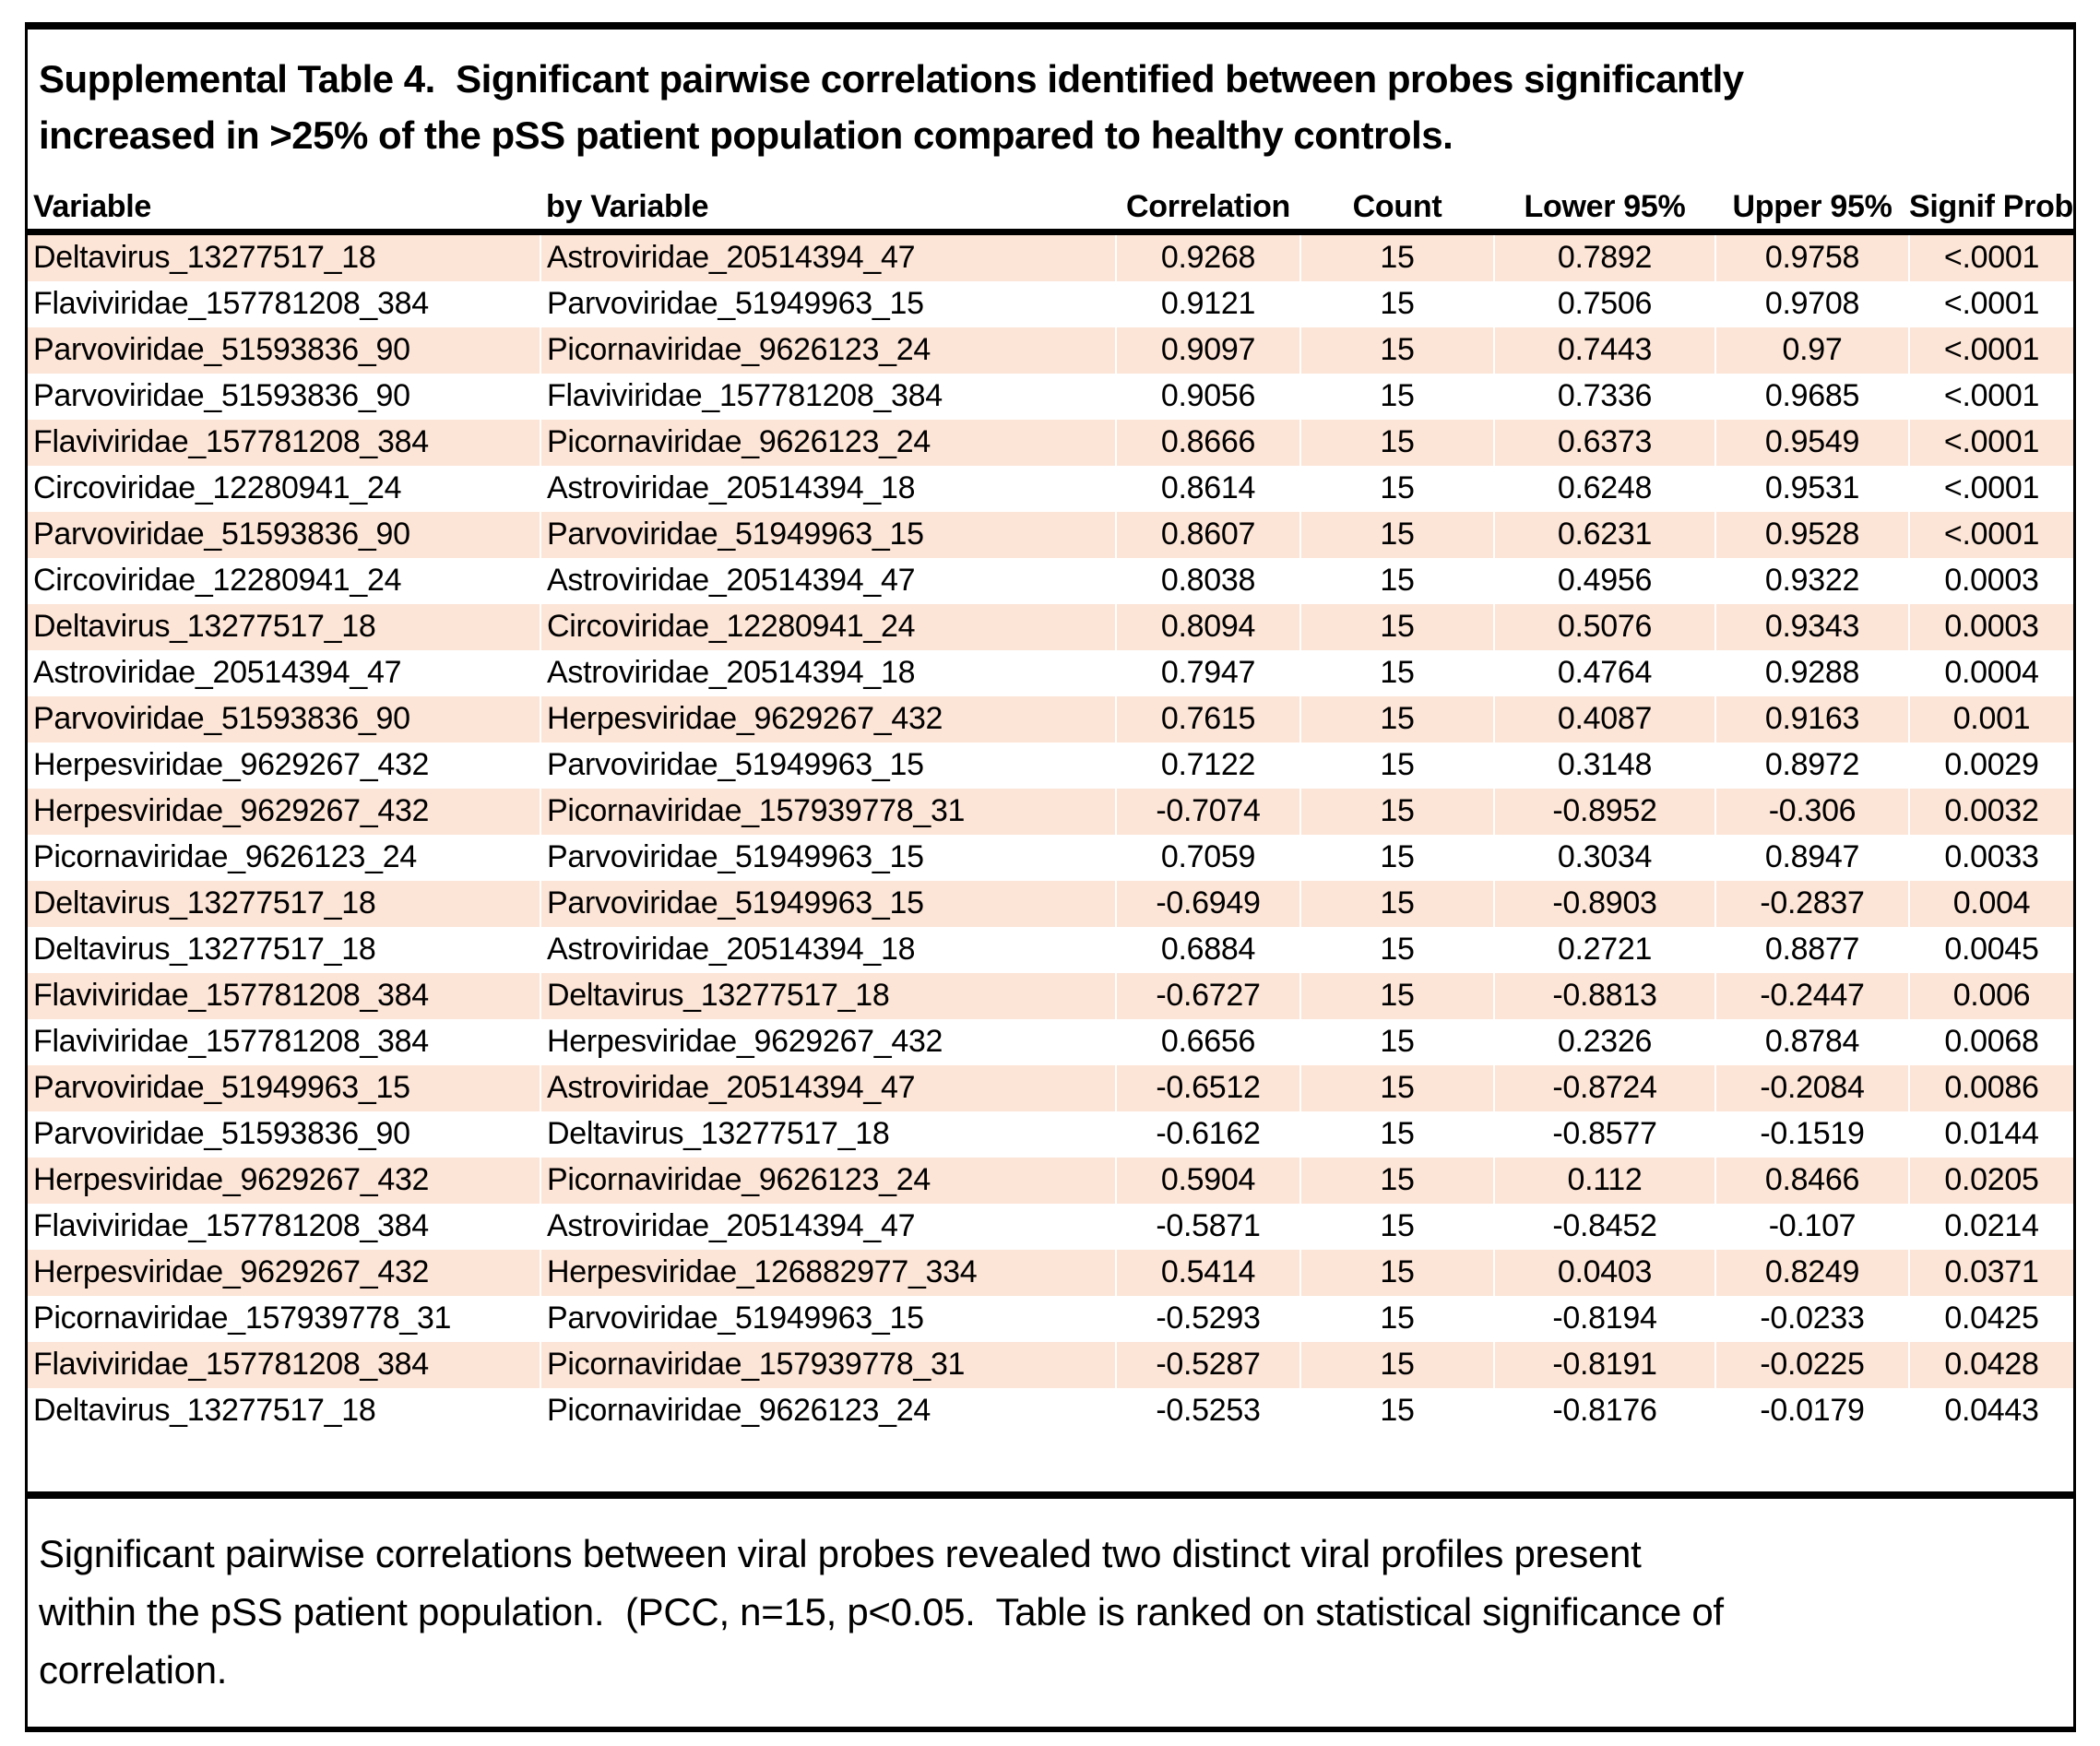 Image resolution: width=2100 pixels, height=1746 pixels. I want to click on table-cell: -0.5293, so click(1208, 1318).